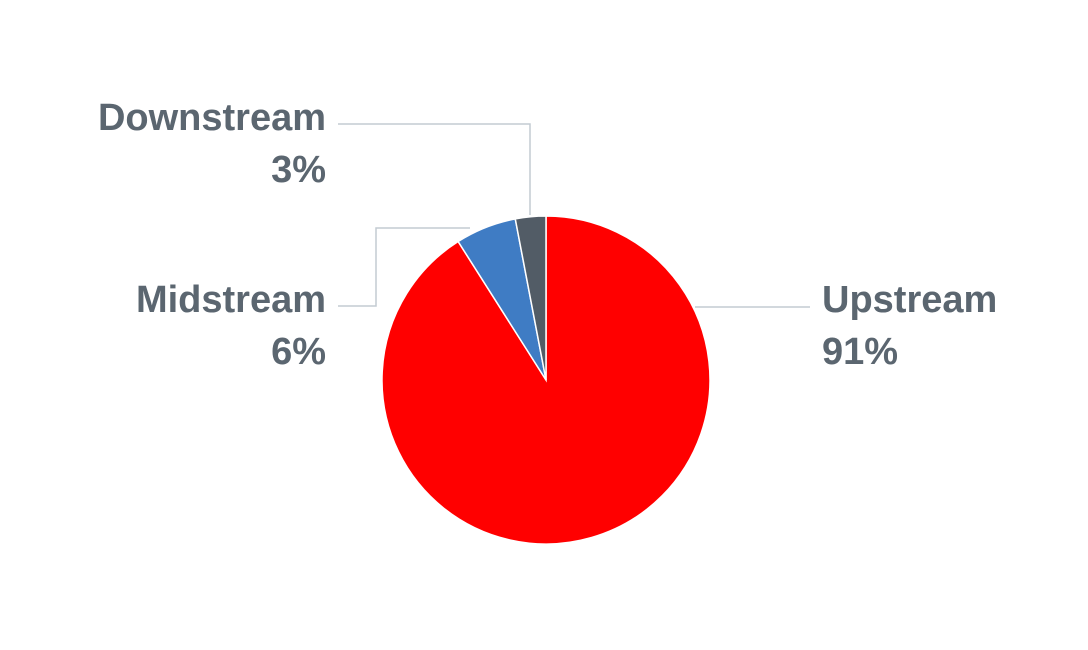  What do you see at coordinates (530, 298) in the screenshot?
I see `pie-slice` at bounding box center [530, 298].